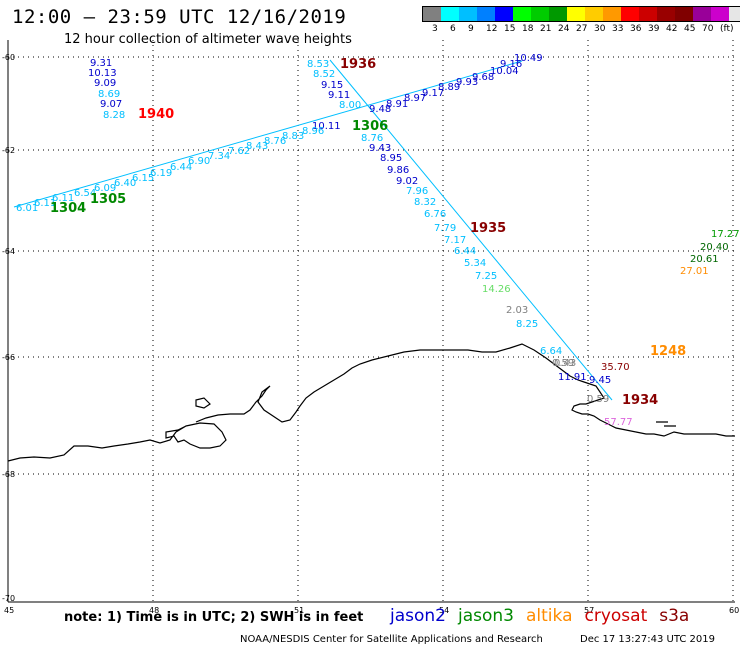 The image size is (740, 650). What do you see at coordinates (111, 104) in the screenshot?
I see `wave-height-value: 9.07` at bounding box center [111, 104].